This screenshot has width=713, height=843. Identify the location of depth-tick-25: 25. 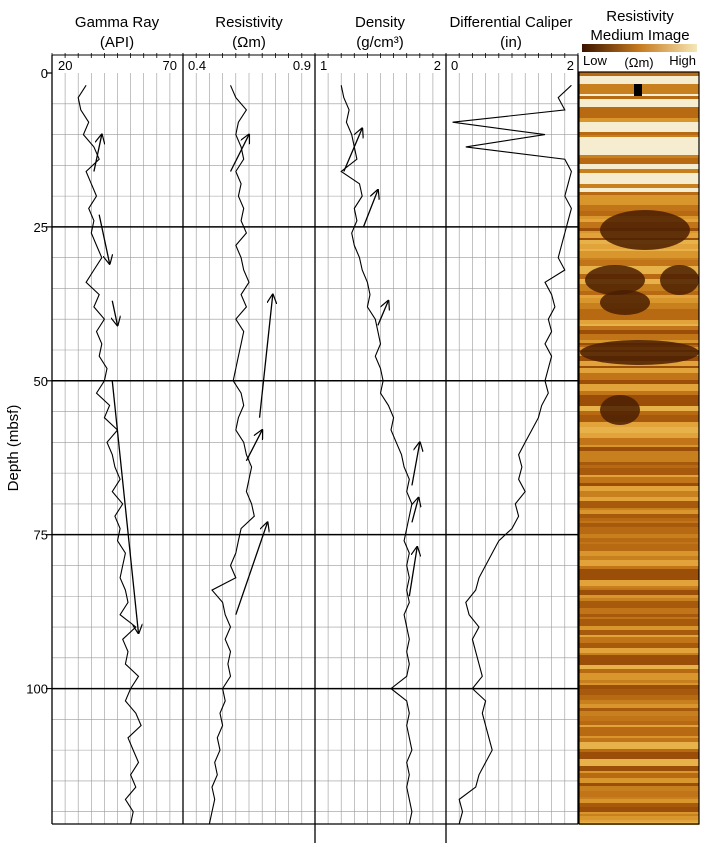
(41, 227).